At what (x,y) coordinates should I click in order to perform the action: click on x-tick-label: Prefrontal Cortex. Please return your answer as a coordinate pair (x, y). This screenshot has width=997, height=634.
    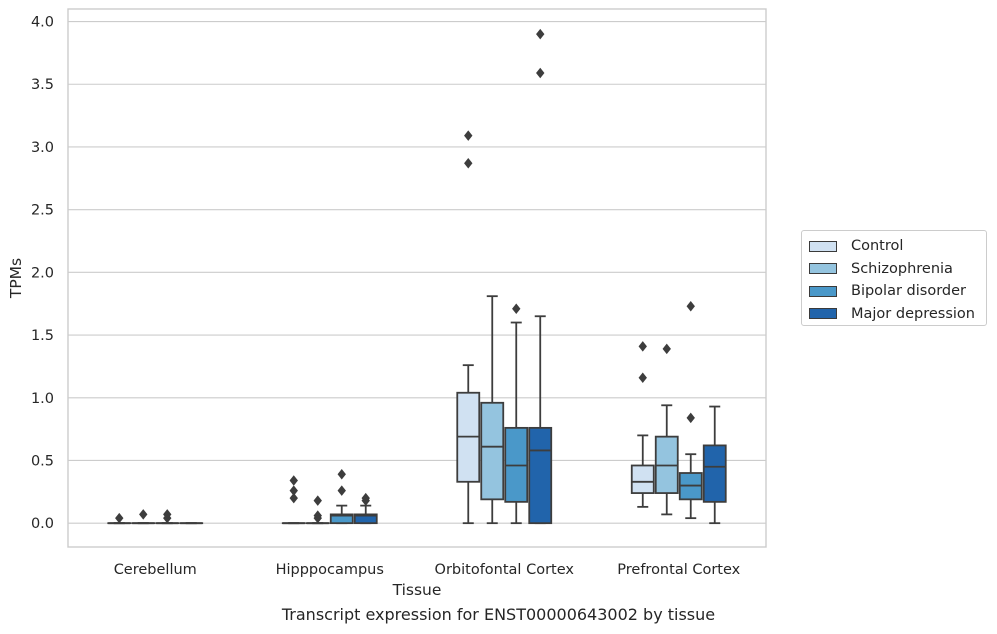
    Looking at the image, I should click on (678, 570).